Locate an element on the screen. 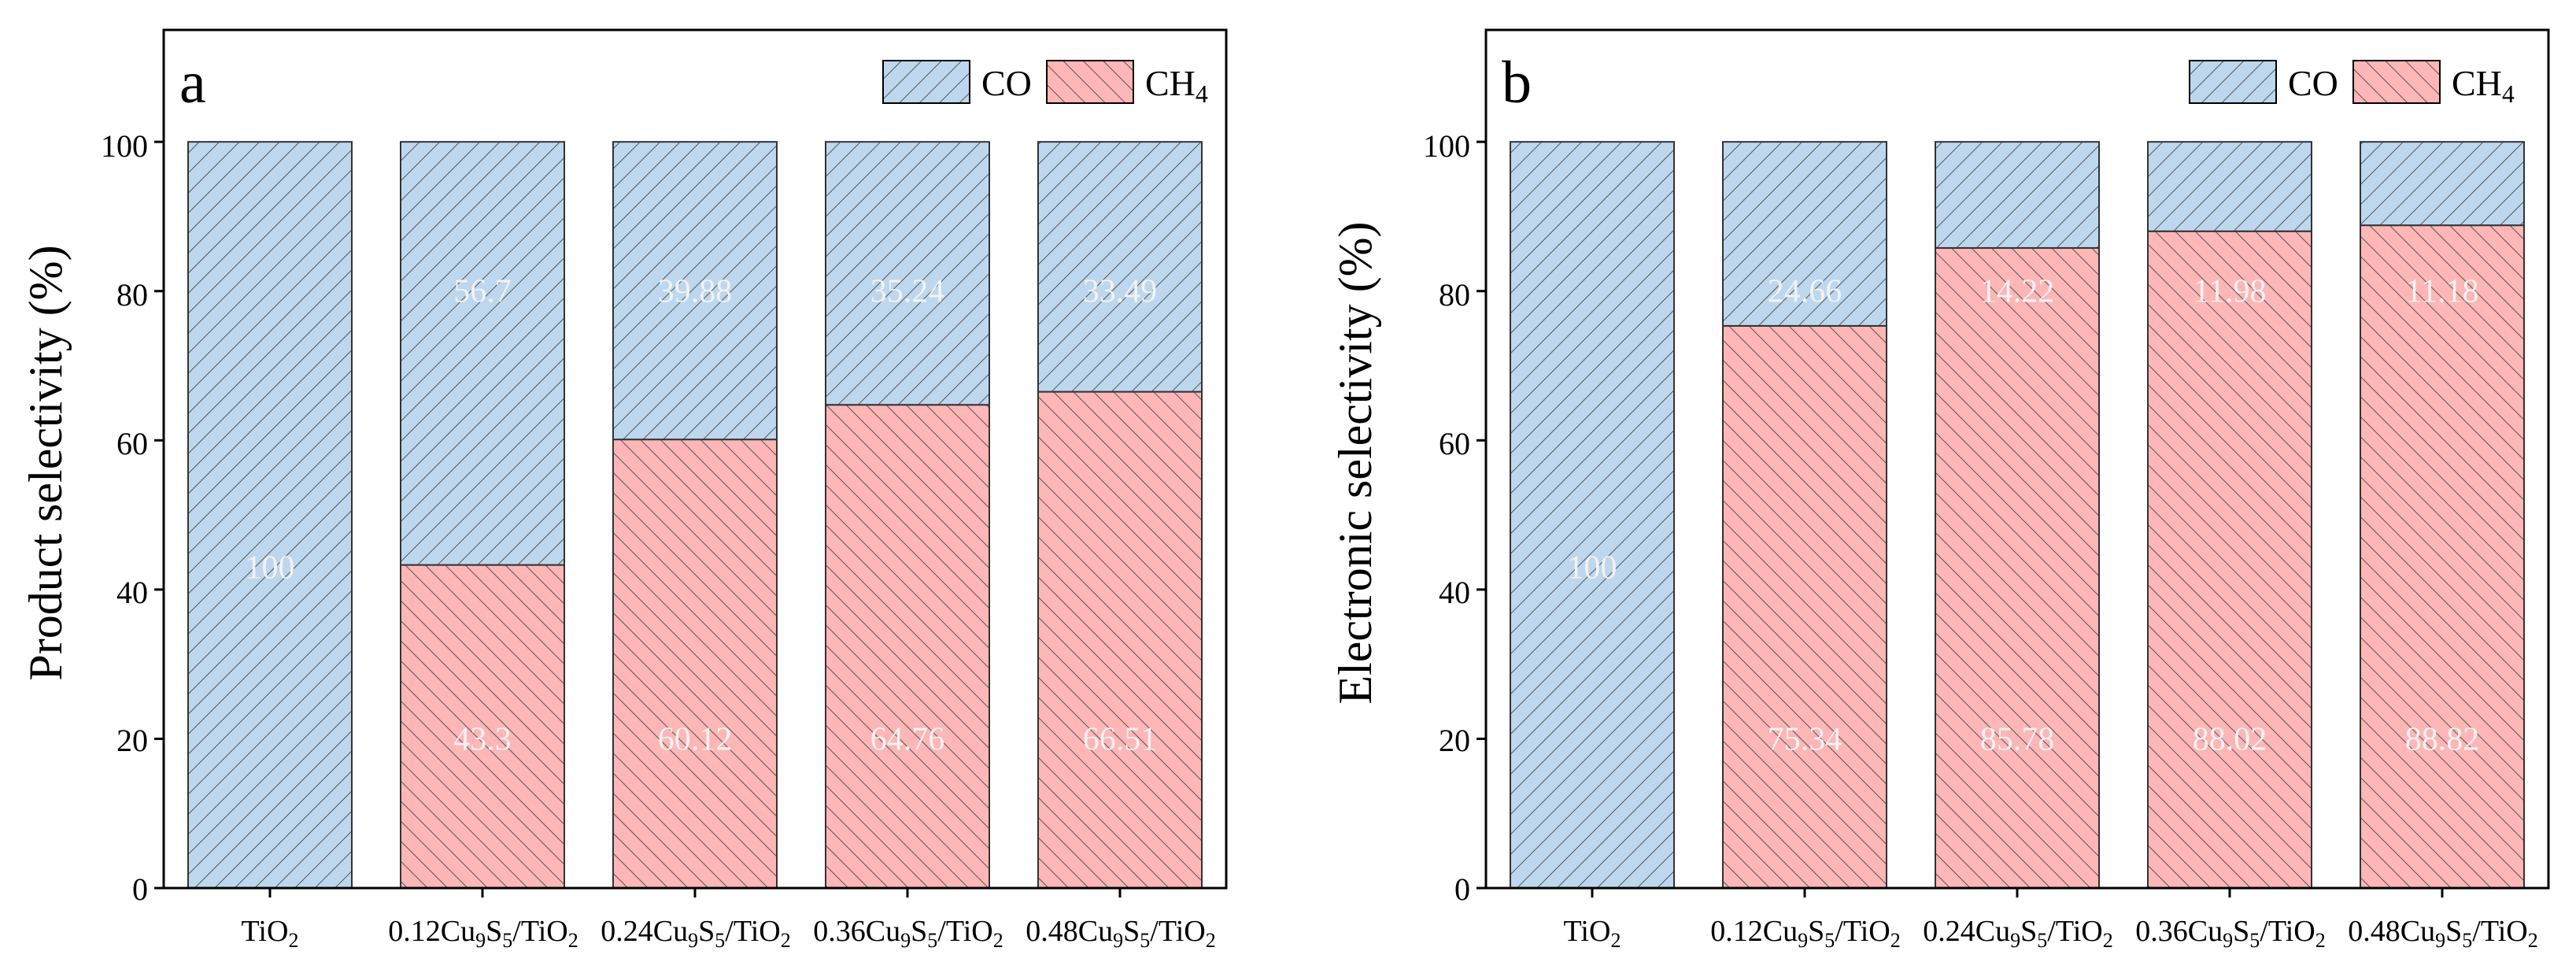 The width and height of the screenshot is (2576, 966). y-tick-label: 80 is located at coordinates (1454, 295).